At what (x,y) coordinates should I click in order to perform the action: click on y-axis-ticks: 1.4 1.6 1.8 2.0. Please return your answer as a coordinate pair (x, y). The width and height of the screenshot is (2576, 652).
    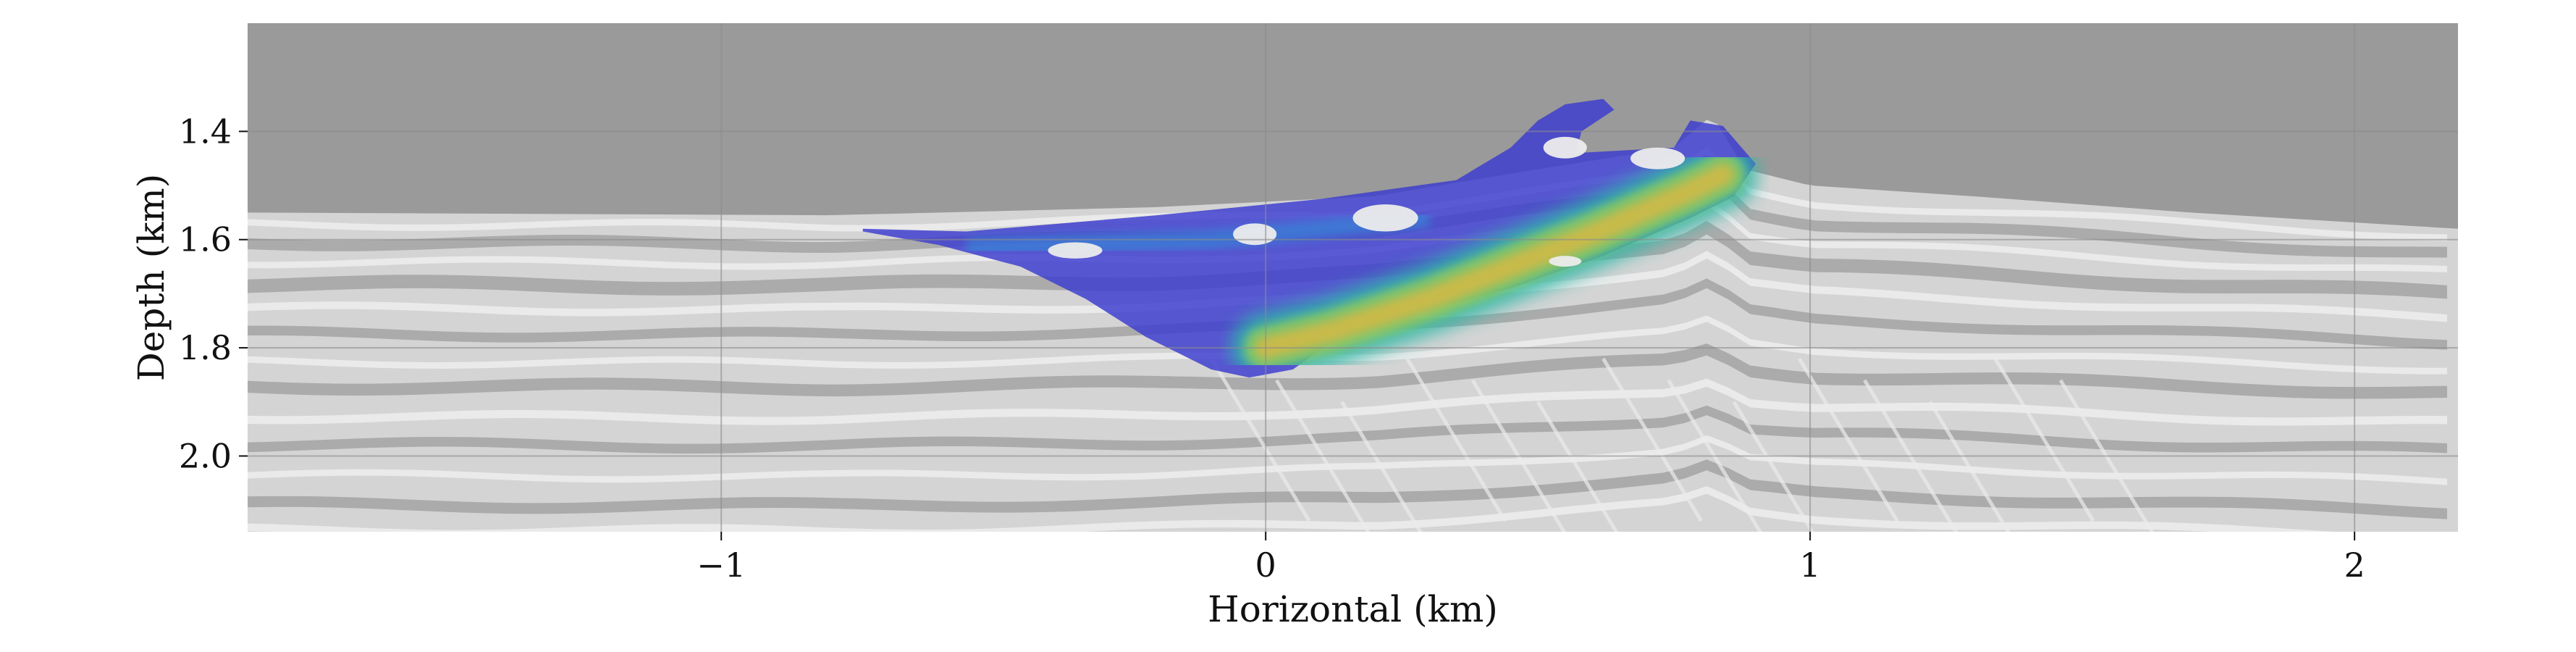
    Looking at the image, I should click on (213, 293).